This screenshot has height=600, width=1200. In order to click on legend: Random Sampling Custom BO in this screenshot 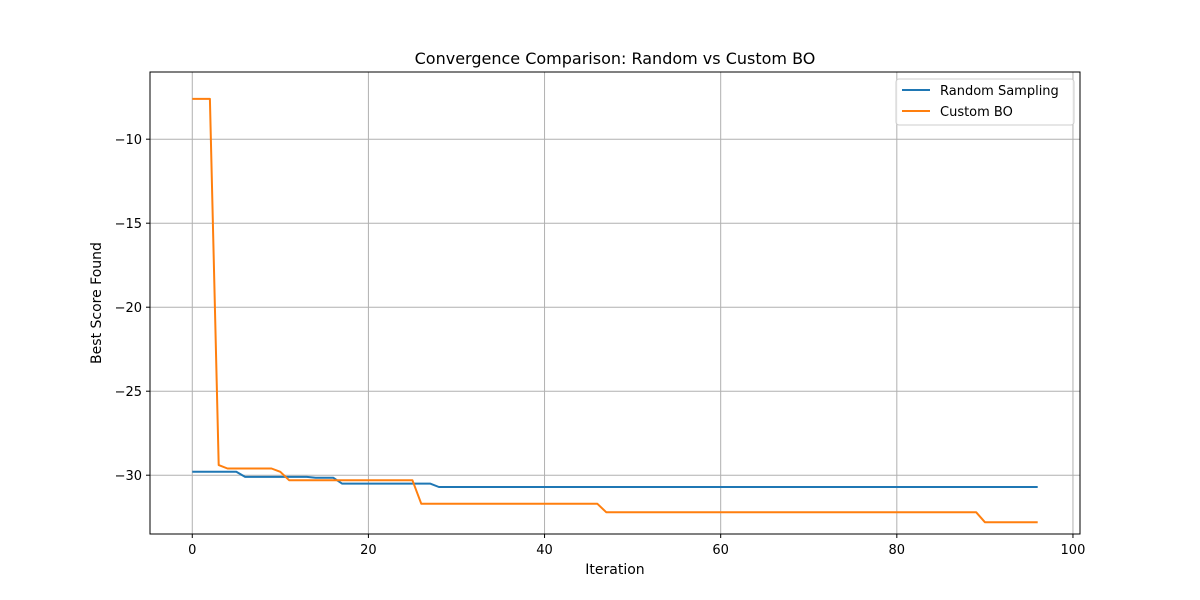, I will do `click(985, 102)`.